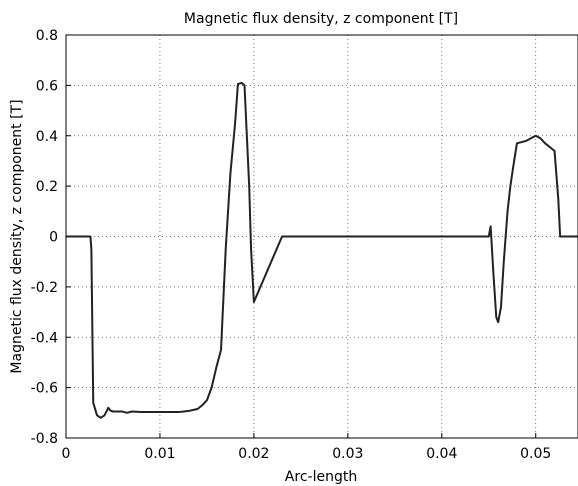 The height and width of the screenshot is (486, 578). Describe the element at coordinates (44, 439) in the screenshot. I see `y-tick-label: -0.8` at that location.